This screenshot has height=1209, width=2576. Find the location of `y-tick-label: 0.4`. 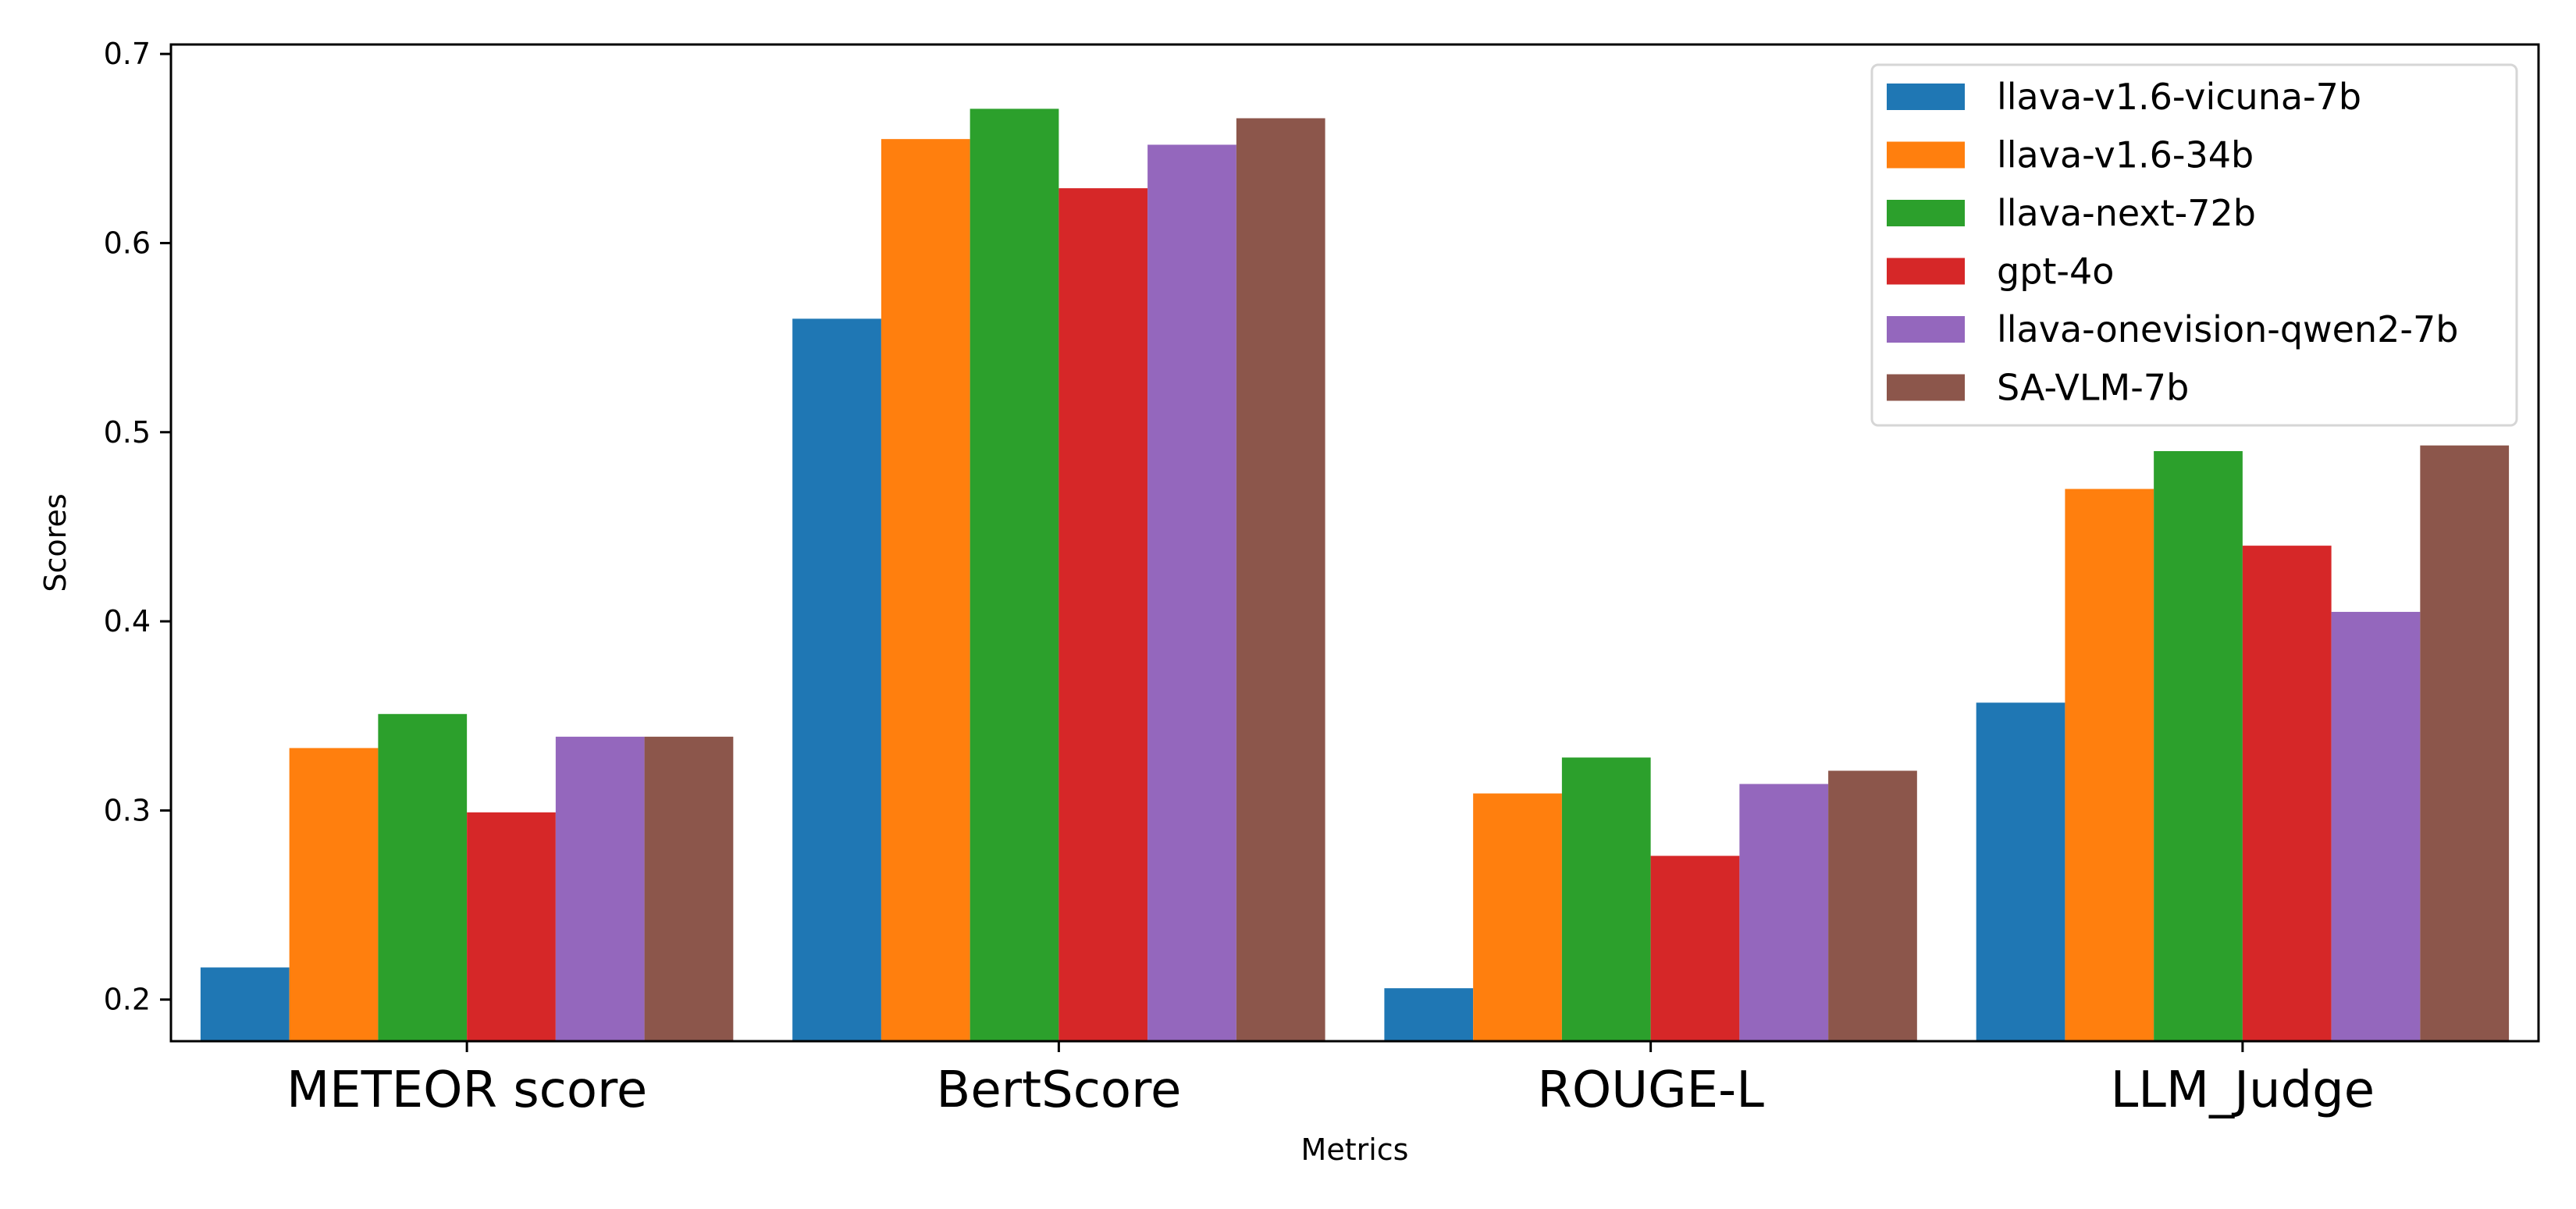

y-tick-label: 0.4 is located at coordinates (127, 621).